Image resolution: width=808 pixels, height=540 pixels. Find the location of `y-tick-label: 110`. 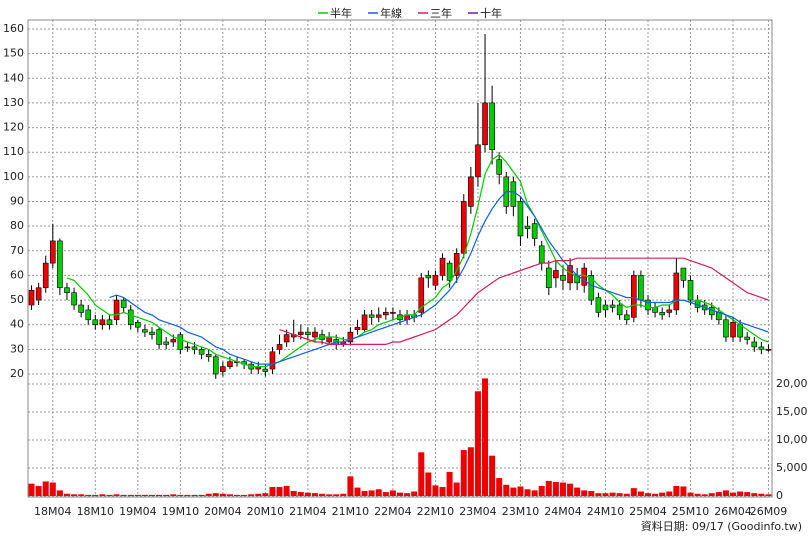

y-tick-label: 110 is located at coordinates (13, 151).